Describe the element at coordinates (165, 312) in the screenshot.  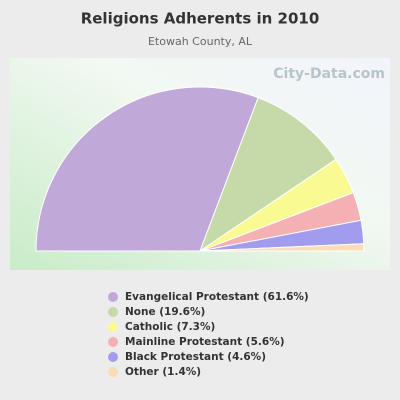
I see `legend-label: None (19.6%)` at that location.